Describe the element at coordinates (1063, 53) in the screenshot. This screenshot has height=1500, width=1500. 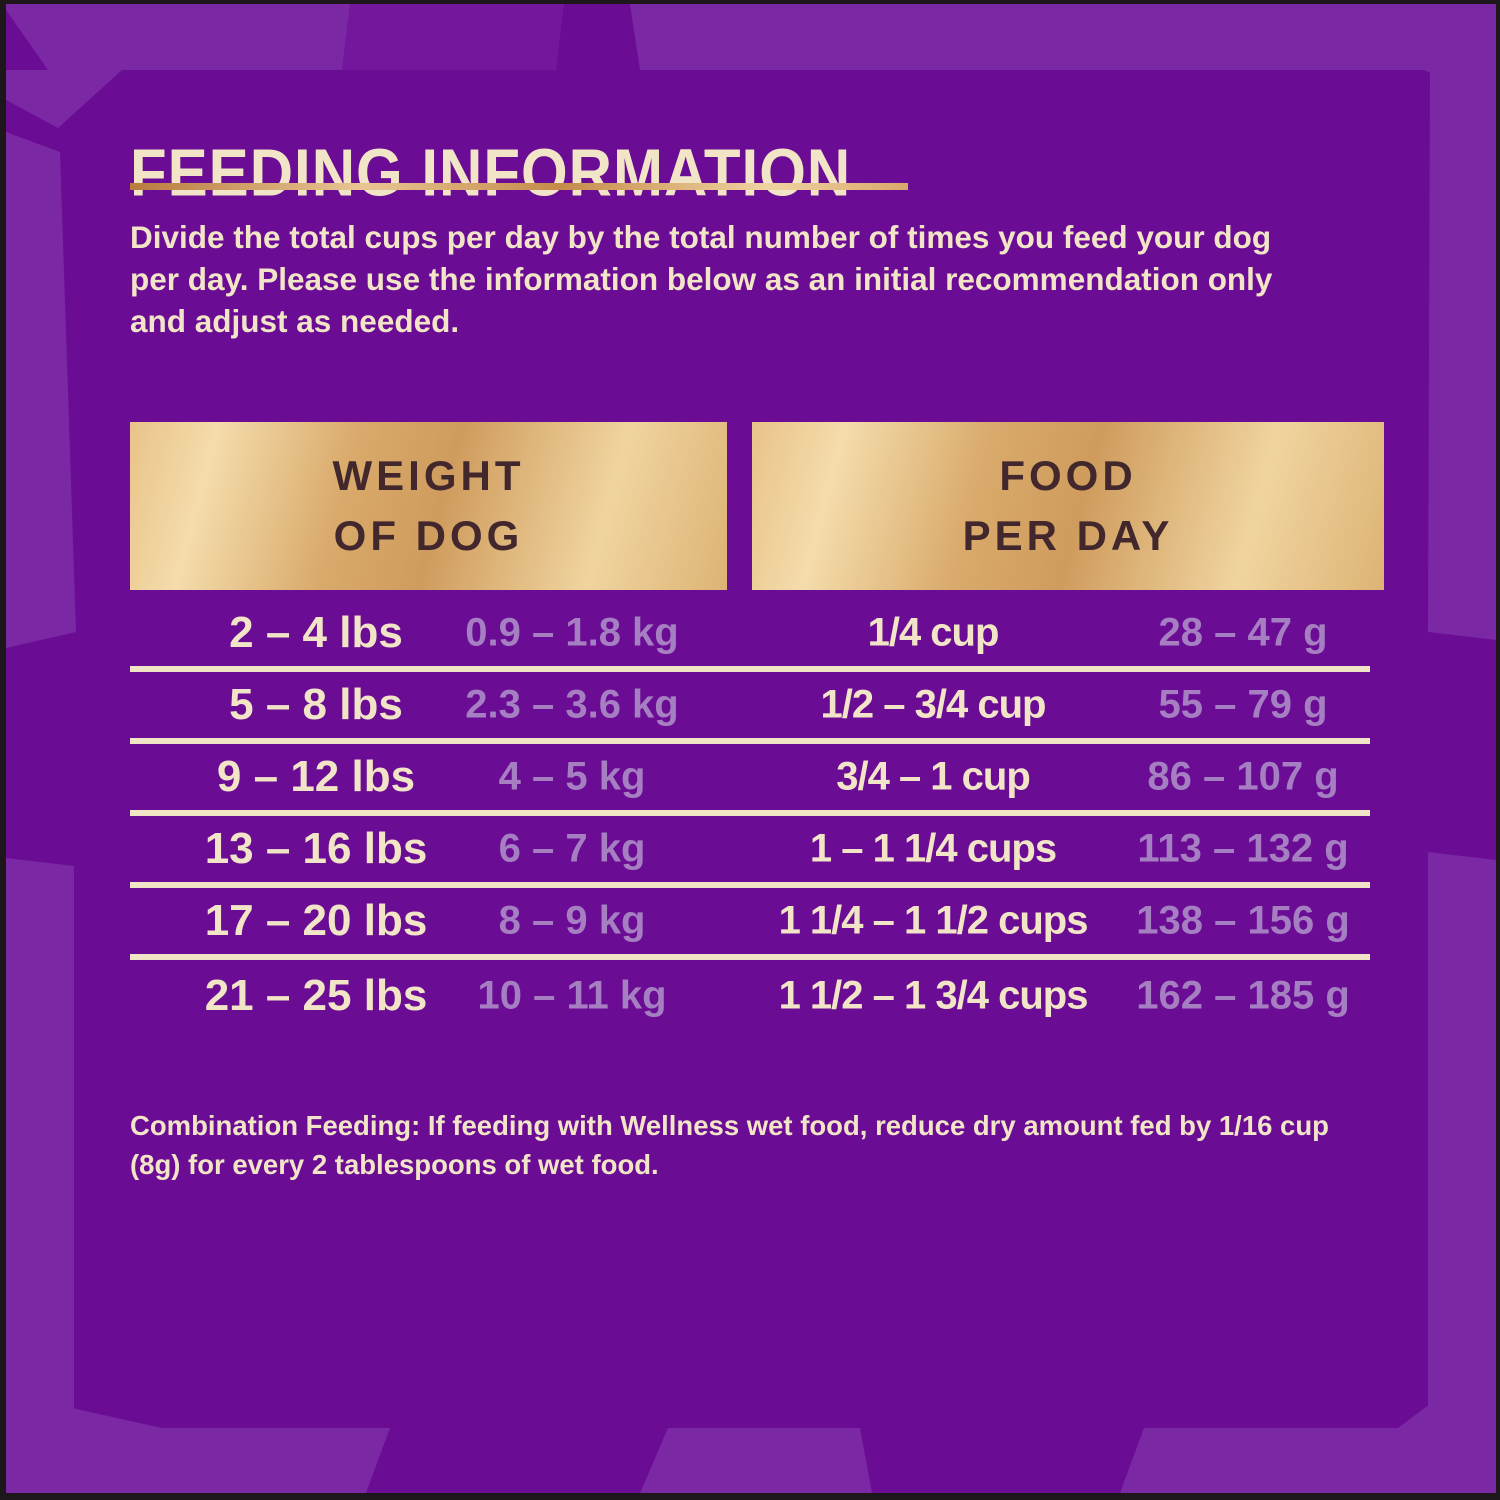
I see `top-ray-right` at that location.